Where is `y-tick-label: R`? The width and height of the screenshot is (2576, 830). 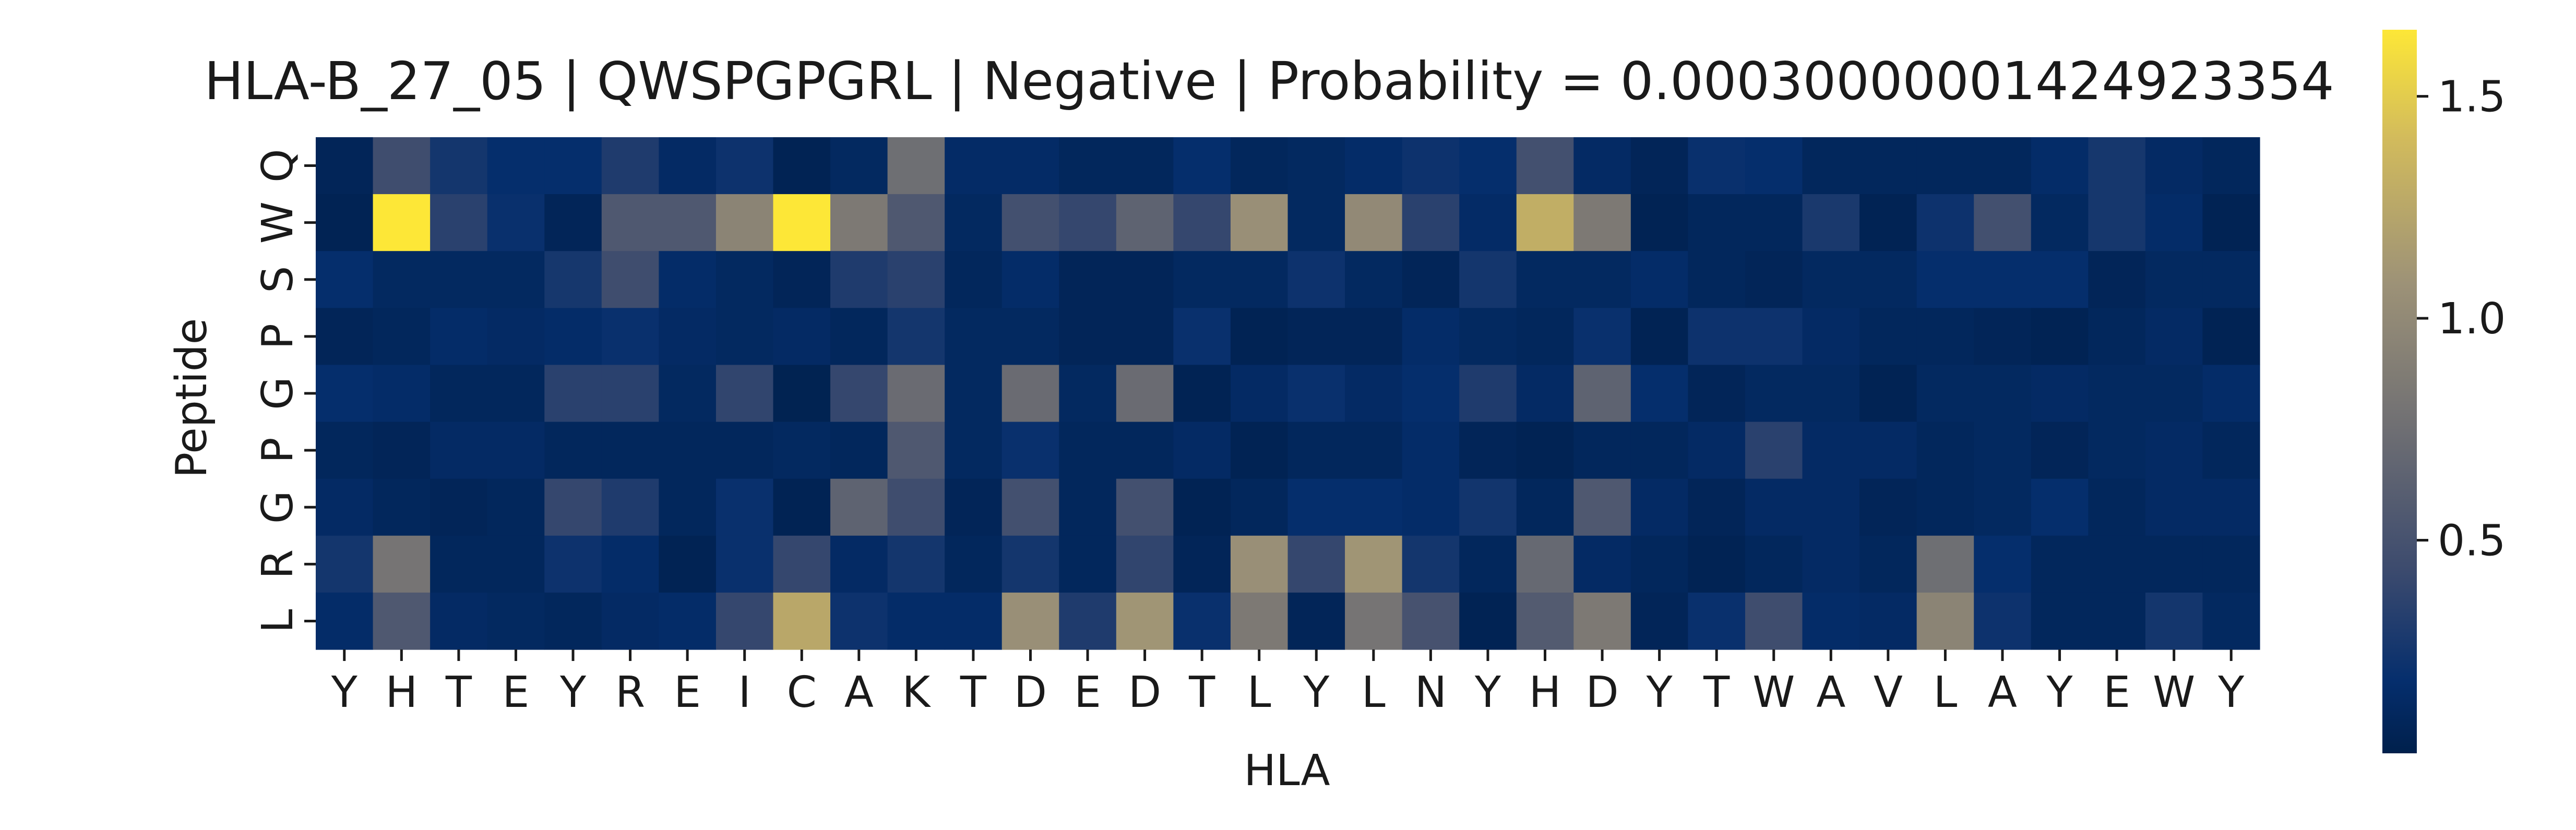
y-tick-label: R is located at coordinates (278, 564).